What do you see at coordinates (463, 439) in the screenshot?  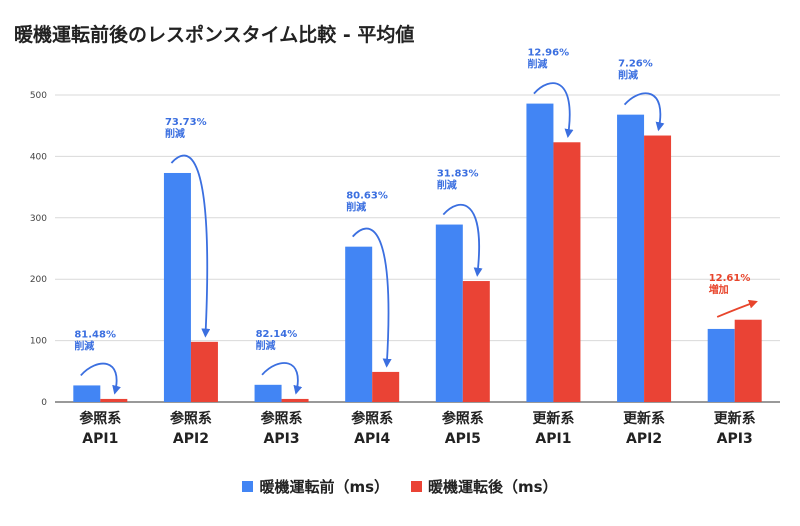 I see `x-tick-label-api: API5` at bounding box center [463, 439].